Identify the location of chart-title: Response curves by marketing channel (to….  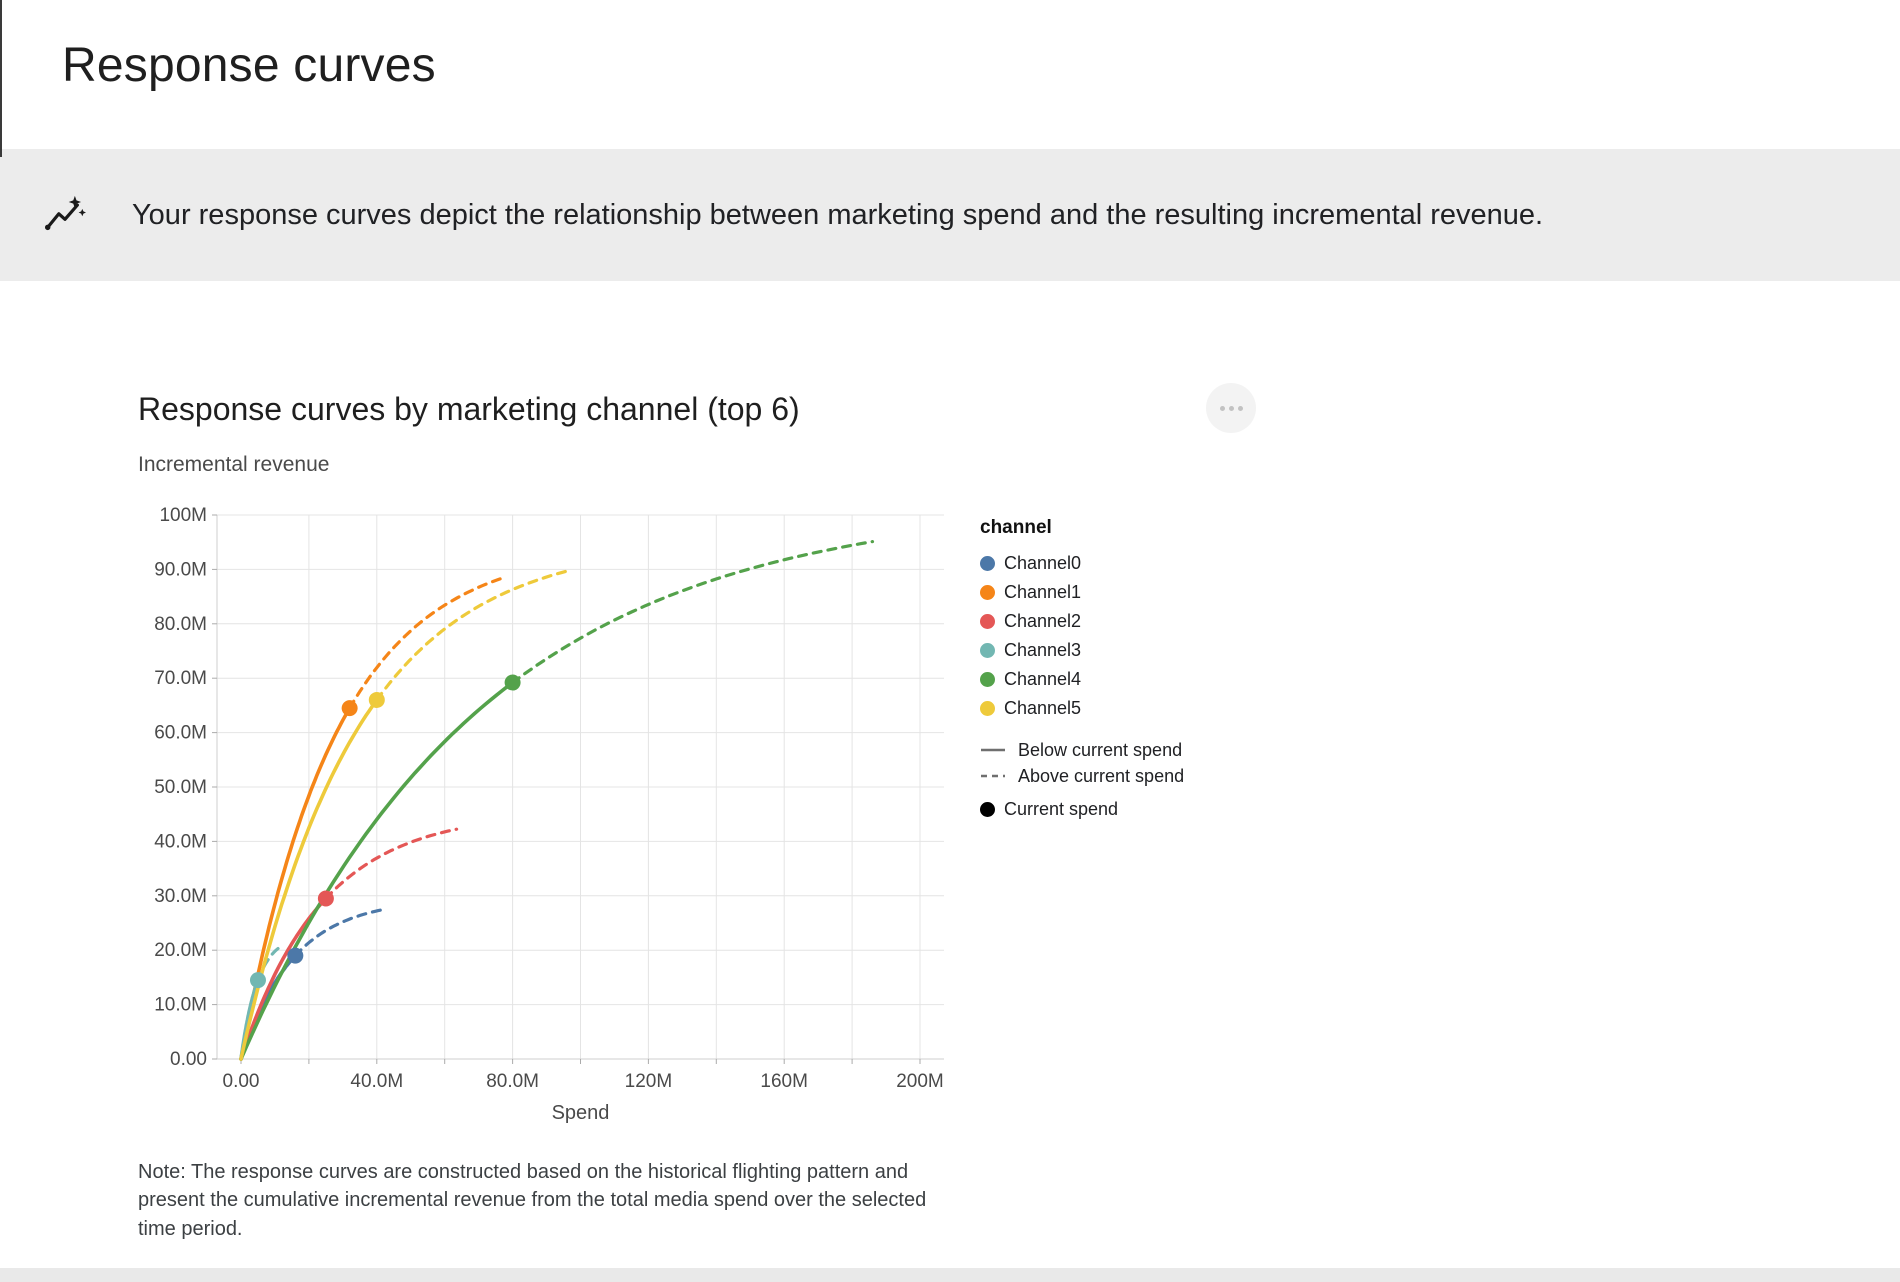
(469, 409).